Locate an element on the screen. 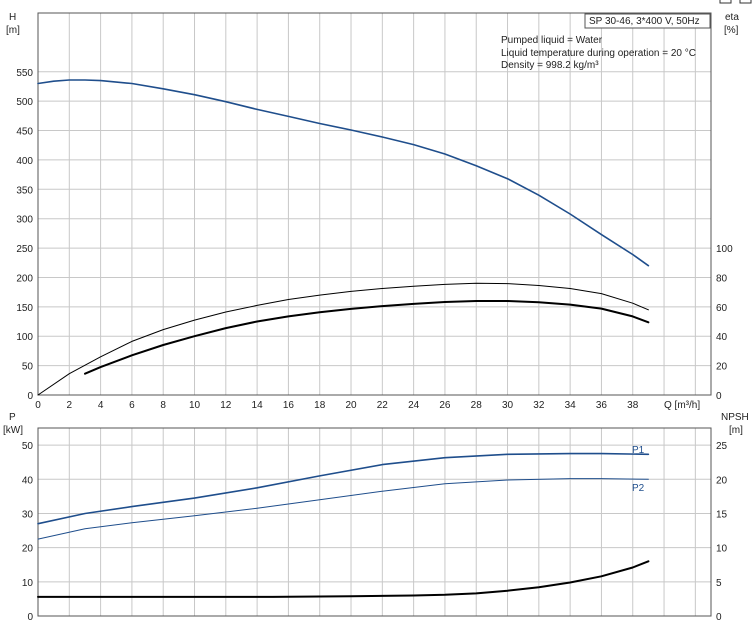 The height and width of the screenshot is (627, 756). series-label-p1: P1 is located at coordinates (638, 450).